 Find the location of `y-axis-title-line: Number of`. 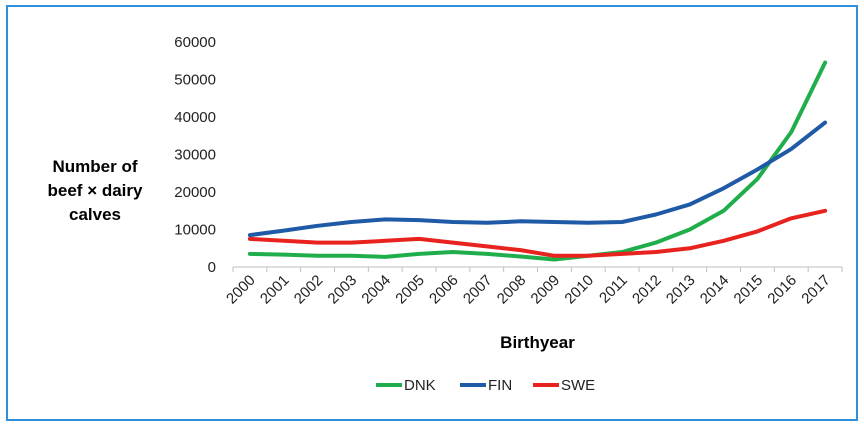

y-axis-title-line: Number of is located at coordinates (95, 166).